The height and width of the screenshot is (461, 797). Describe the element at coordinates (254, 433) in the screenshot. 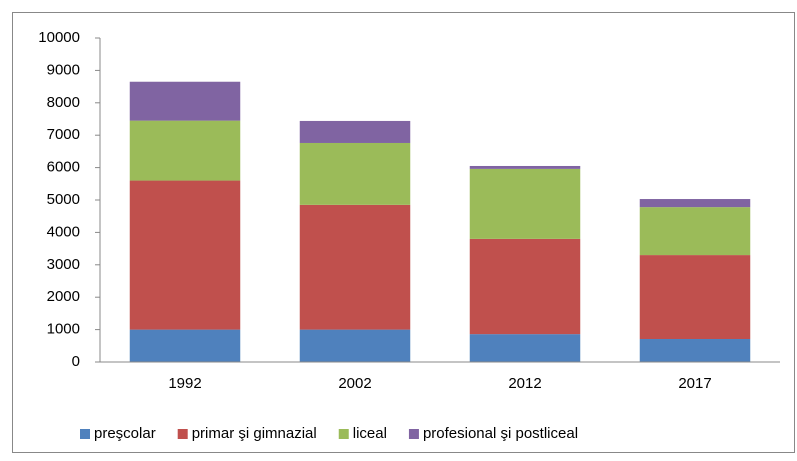

I see `legend-label: primar şi gimnazial` at that location.